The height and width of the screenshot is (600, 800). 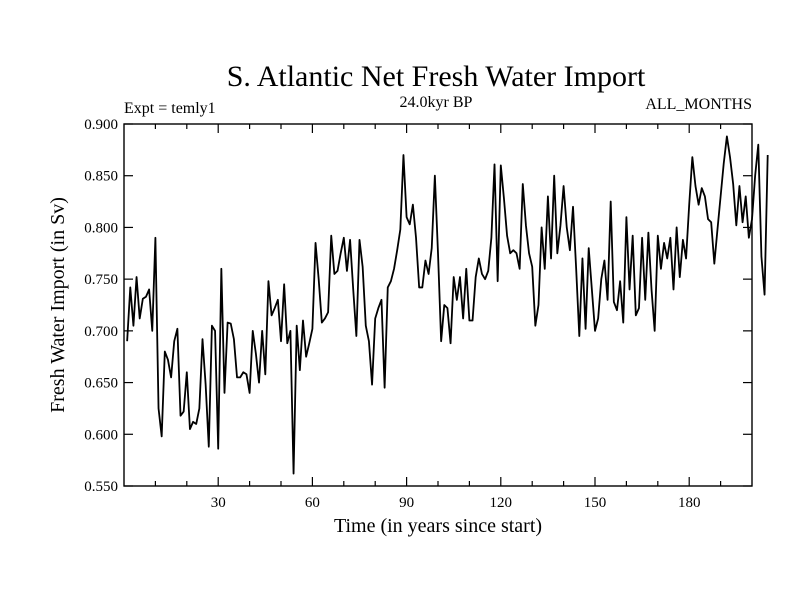 What do you see at coordinates (436, 76) in the screenshot?
I see `chart-title: S. Atlantic Net Fresh Water Import` at bounding box center [436, 76].